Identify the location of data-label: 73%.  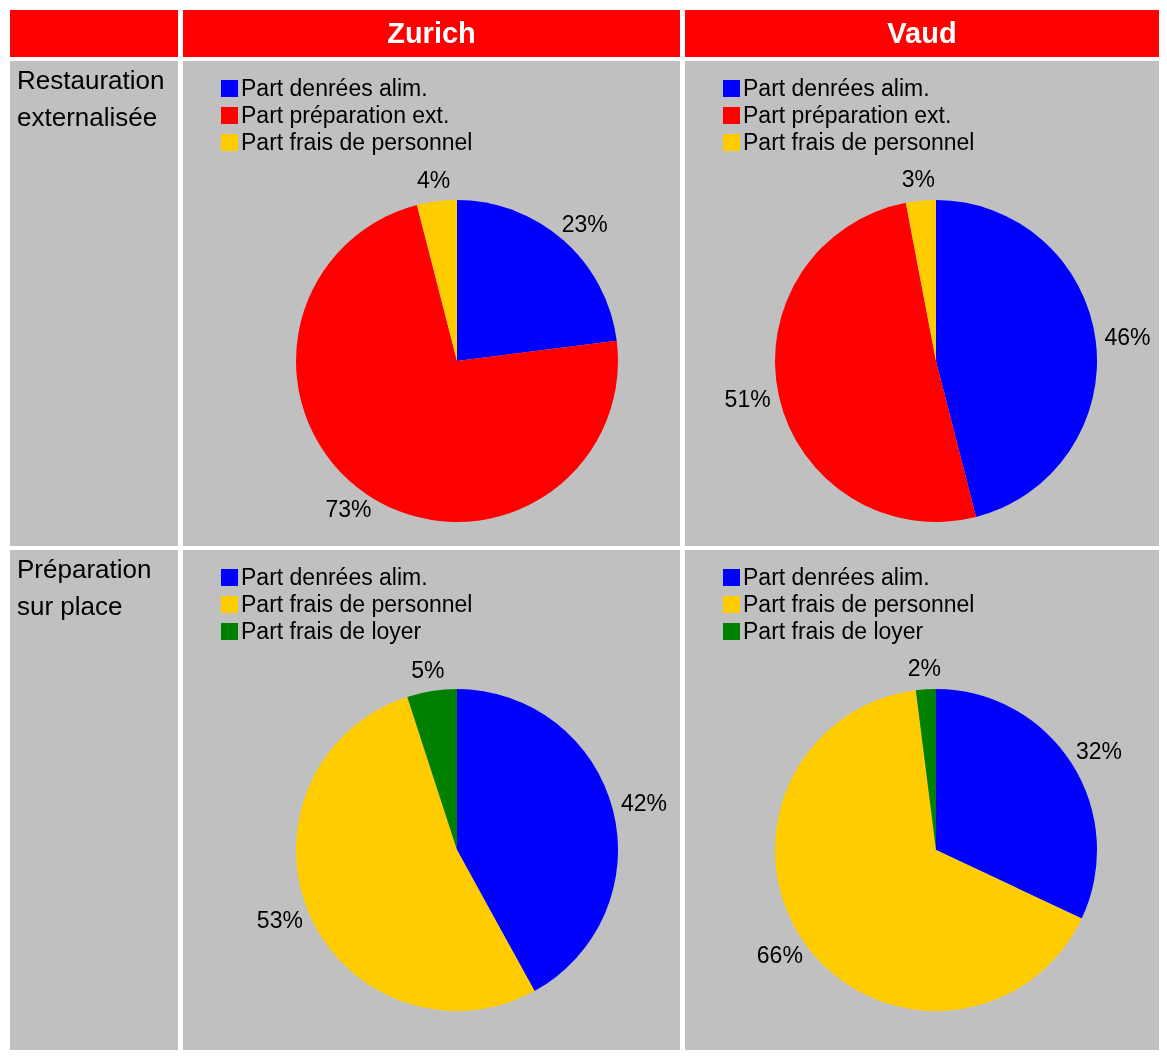
(348, 509).